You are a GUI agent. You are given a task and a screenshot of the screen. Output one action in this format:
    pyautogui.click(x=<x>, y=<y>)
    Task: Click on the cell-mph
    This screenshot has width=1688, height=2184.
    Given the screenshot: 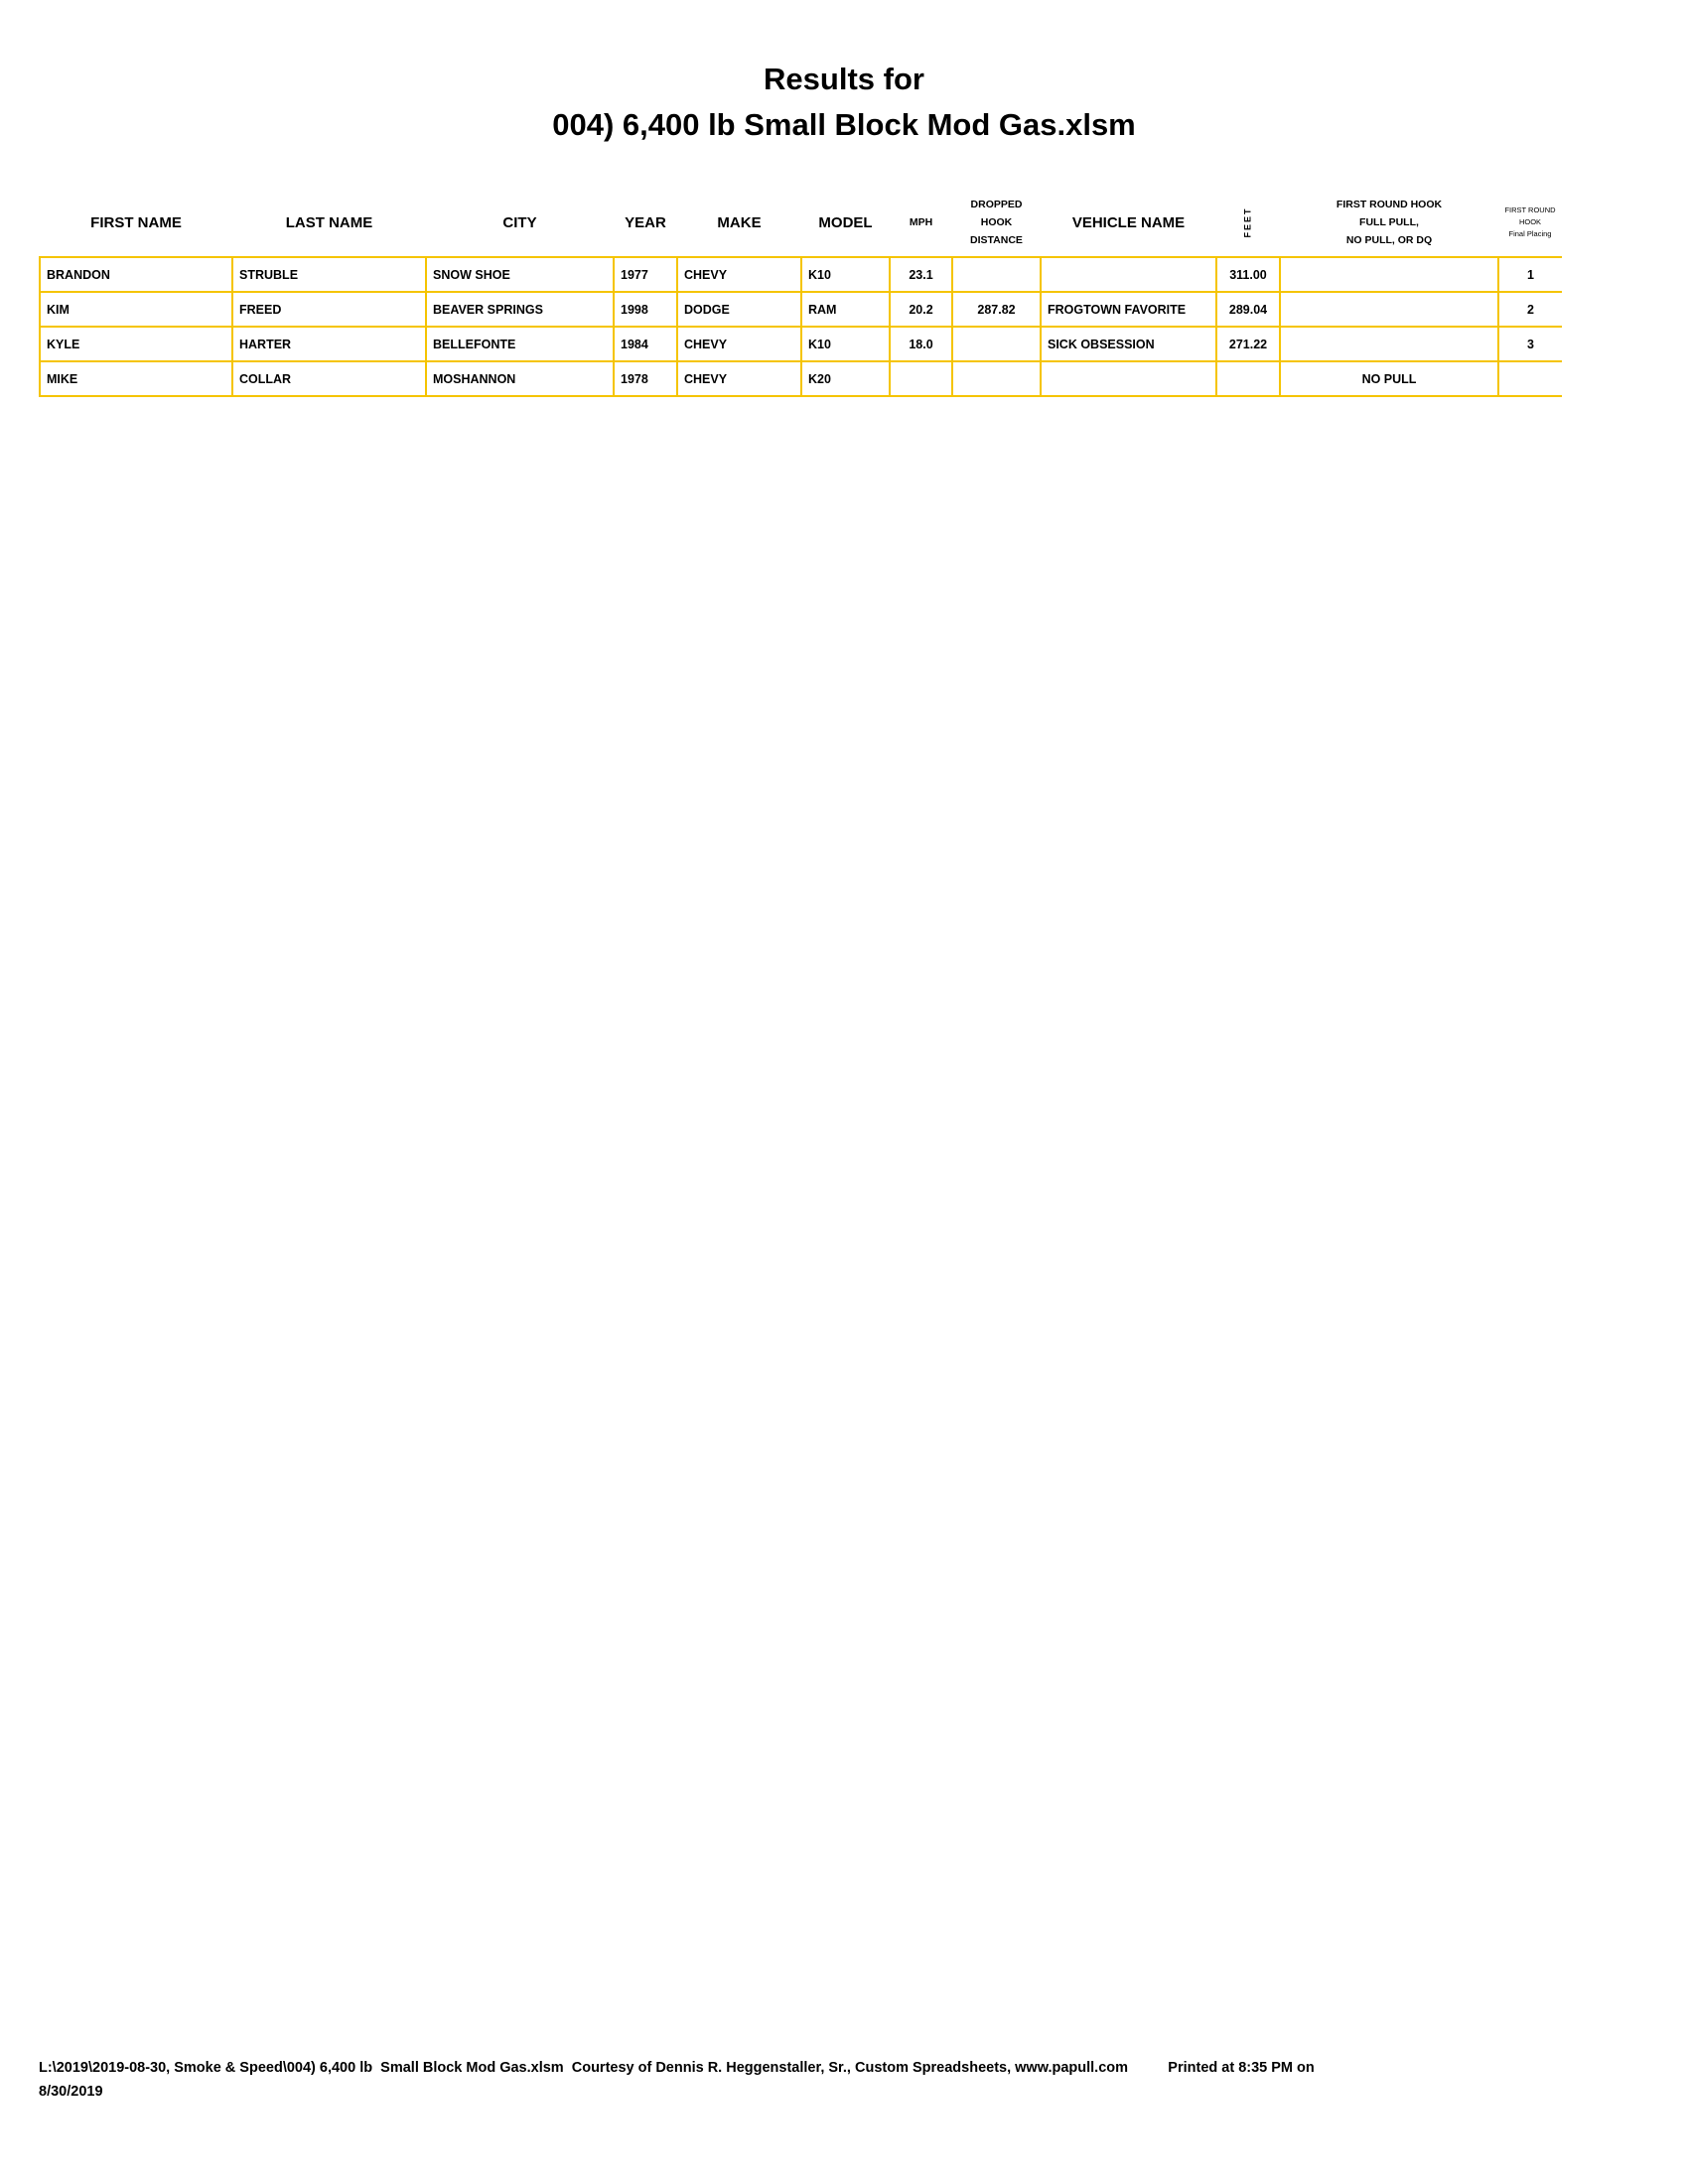 What is the action you would take?
    pyautogui.click(x=921, y=378)
    